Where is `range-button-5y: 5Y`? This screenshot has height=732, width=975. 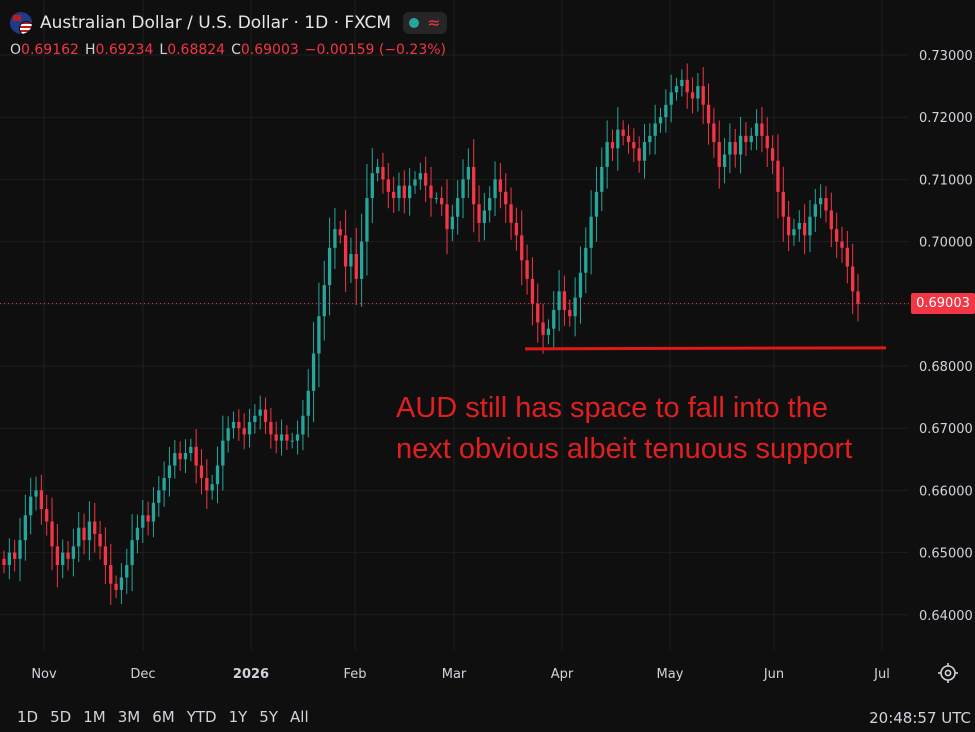 range-button-5y: 5Y is located at coordinates (269, 717).